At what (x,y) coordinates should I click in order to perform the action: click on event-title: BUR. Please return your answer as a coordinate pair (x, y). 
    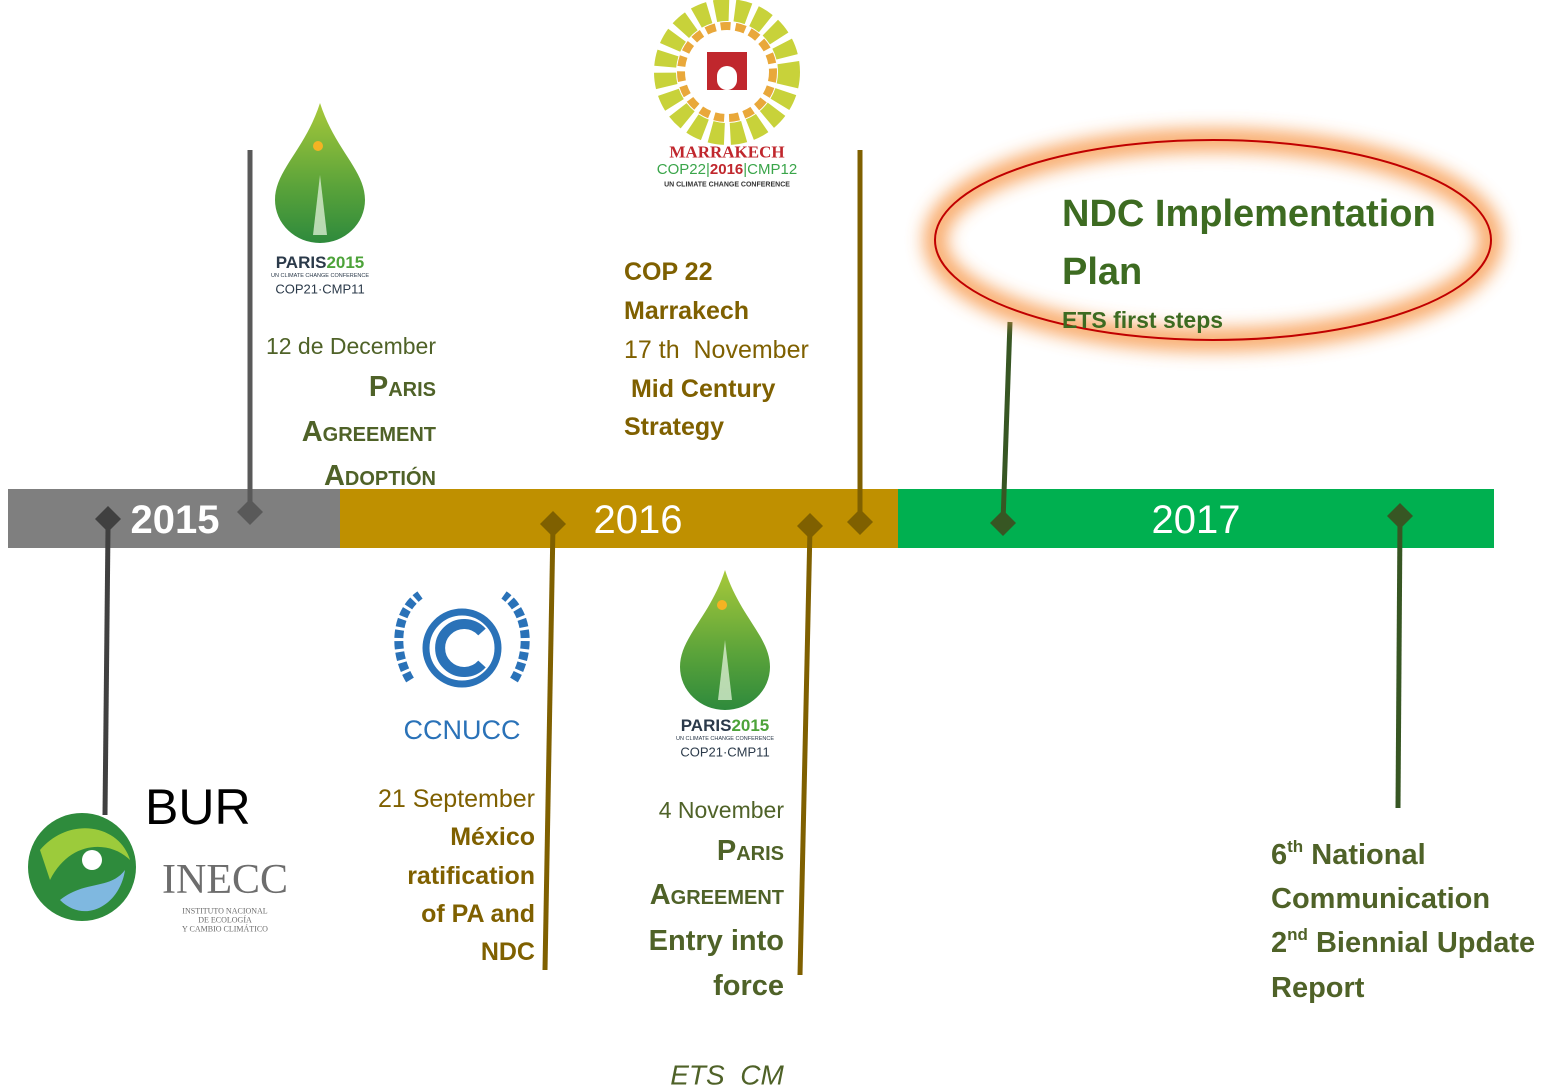
    Looking at the image, I should click on (198, 807).